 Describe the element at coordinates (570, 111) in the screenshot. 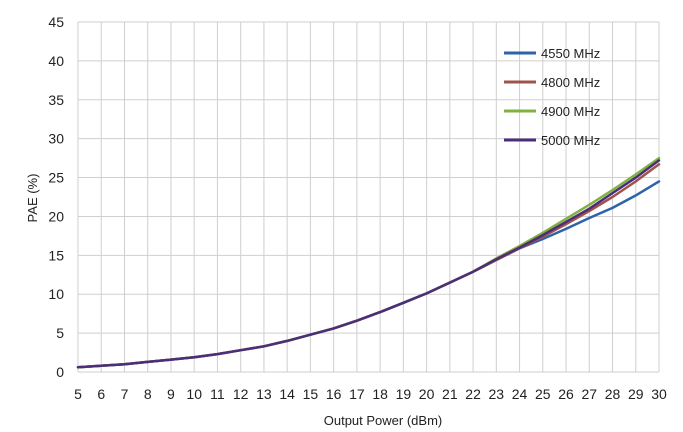

I see `legend-label: 4900 MHz` at that location.